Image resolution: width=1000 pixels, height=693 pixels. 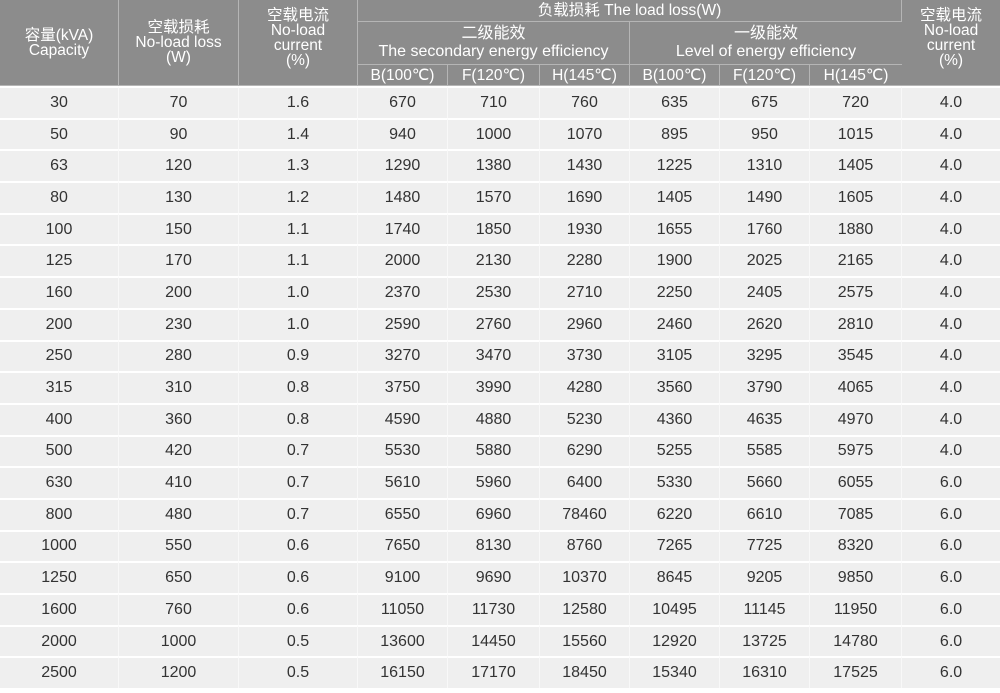 I want to click on table-cell: 1.0, so click(x=298, y=292).